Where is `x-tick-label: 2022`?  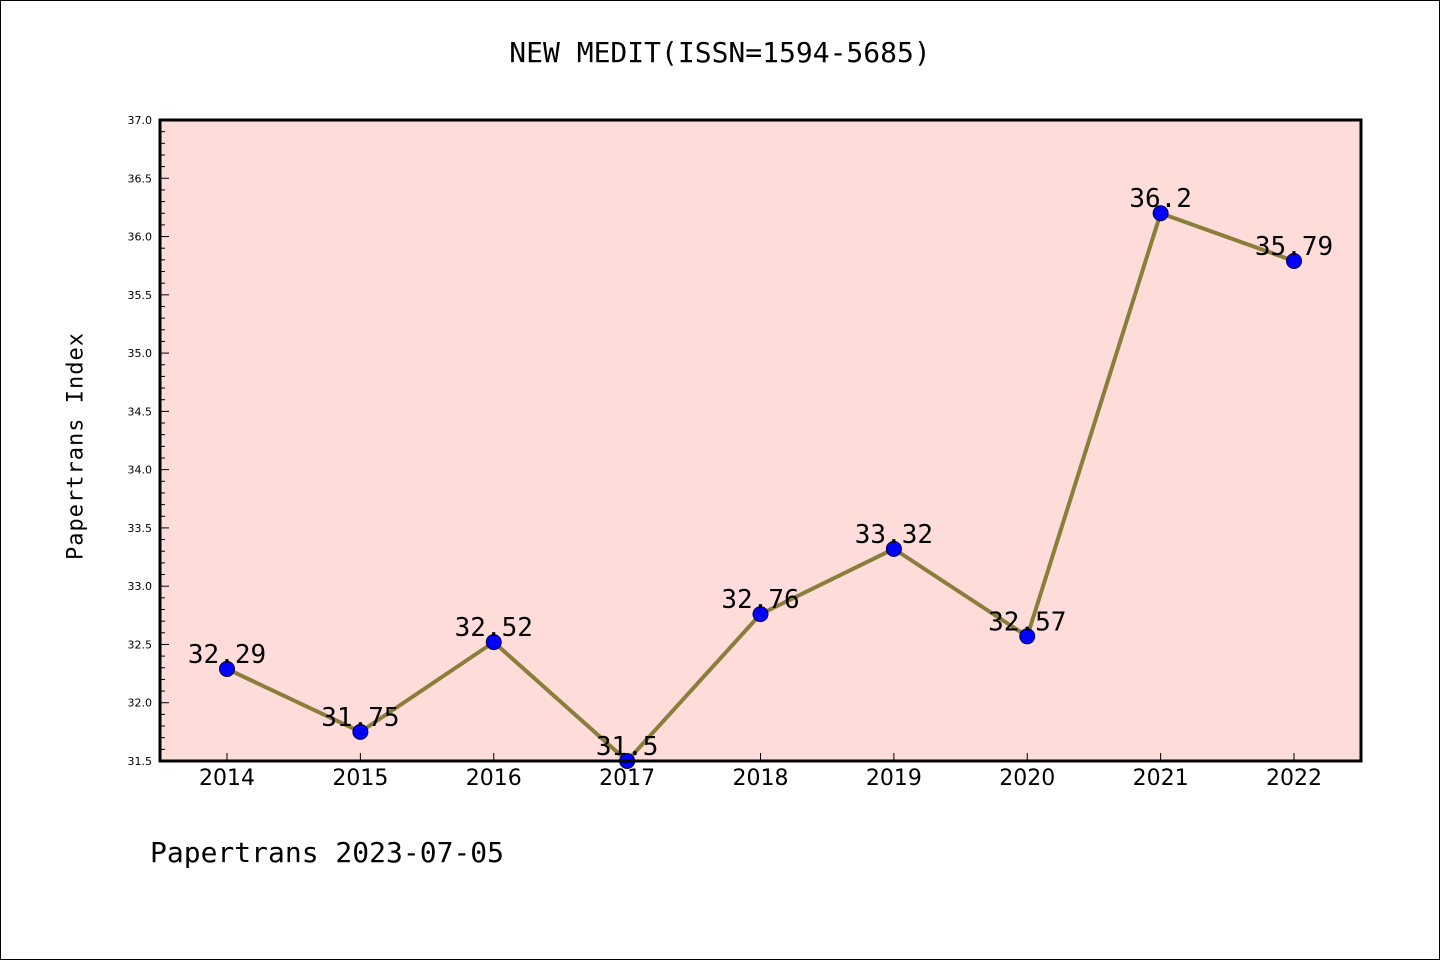 x-tick-label: 2022 is located at coordinates (1294, 778).